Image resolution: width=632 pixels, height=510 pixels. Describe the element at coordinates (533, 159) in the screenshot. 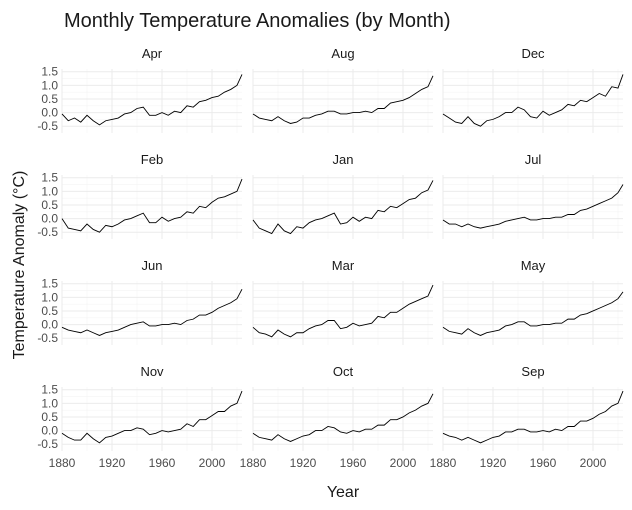

I see `facet-strip-label: Jul` at that location.